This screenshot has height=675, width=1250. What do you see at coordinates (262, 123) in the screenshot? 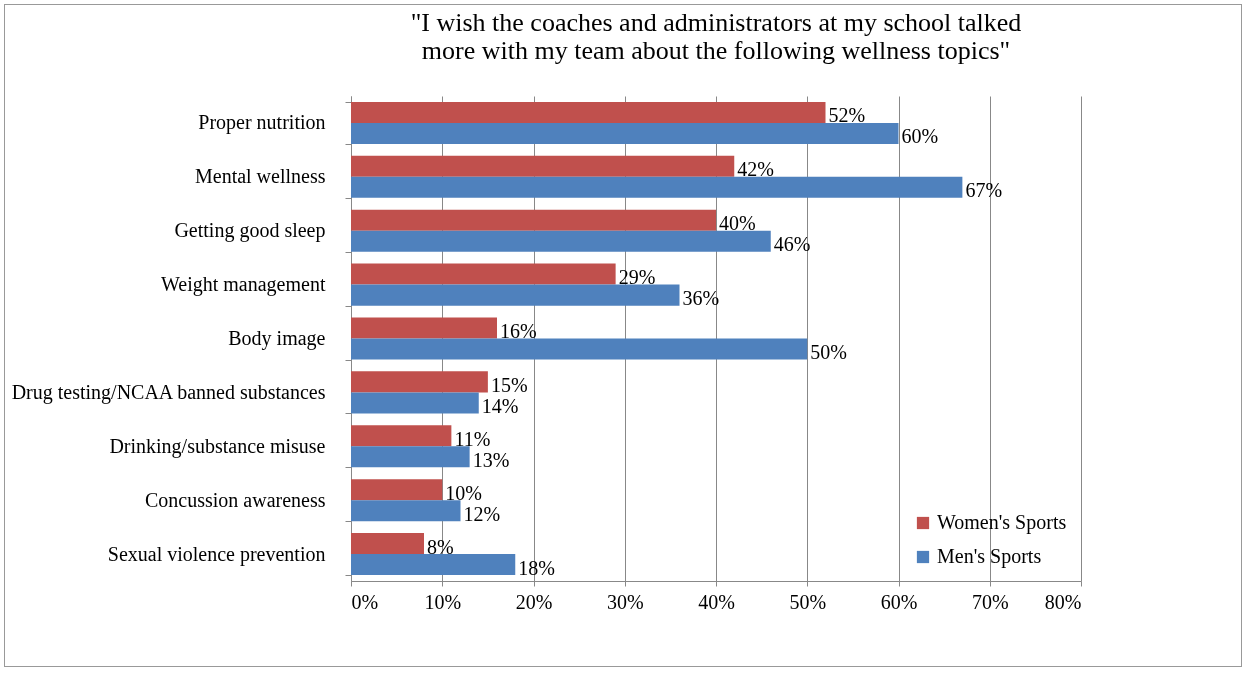
I see `y-tick-label: Proper nutrition` at bounding box center [262, 123].